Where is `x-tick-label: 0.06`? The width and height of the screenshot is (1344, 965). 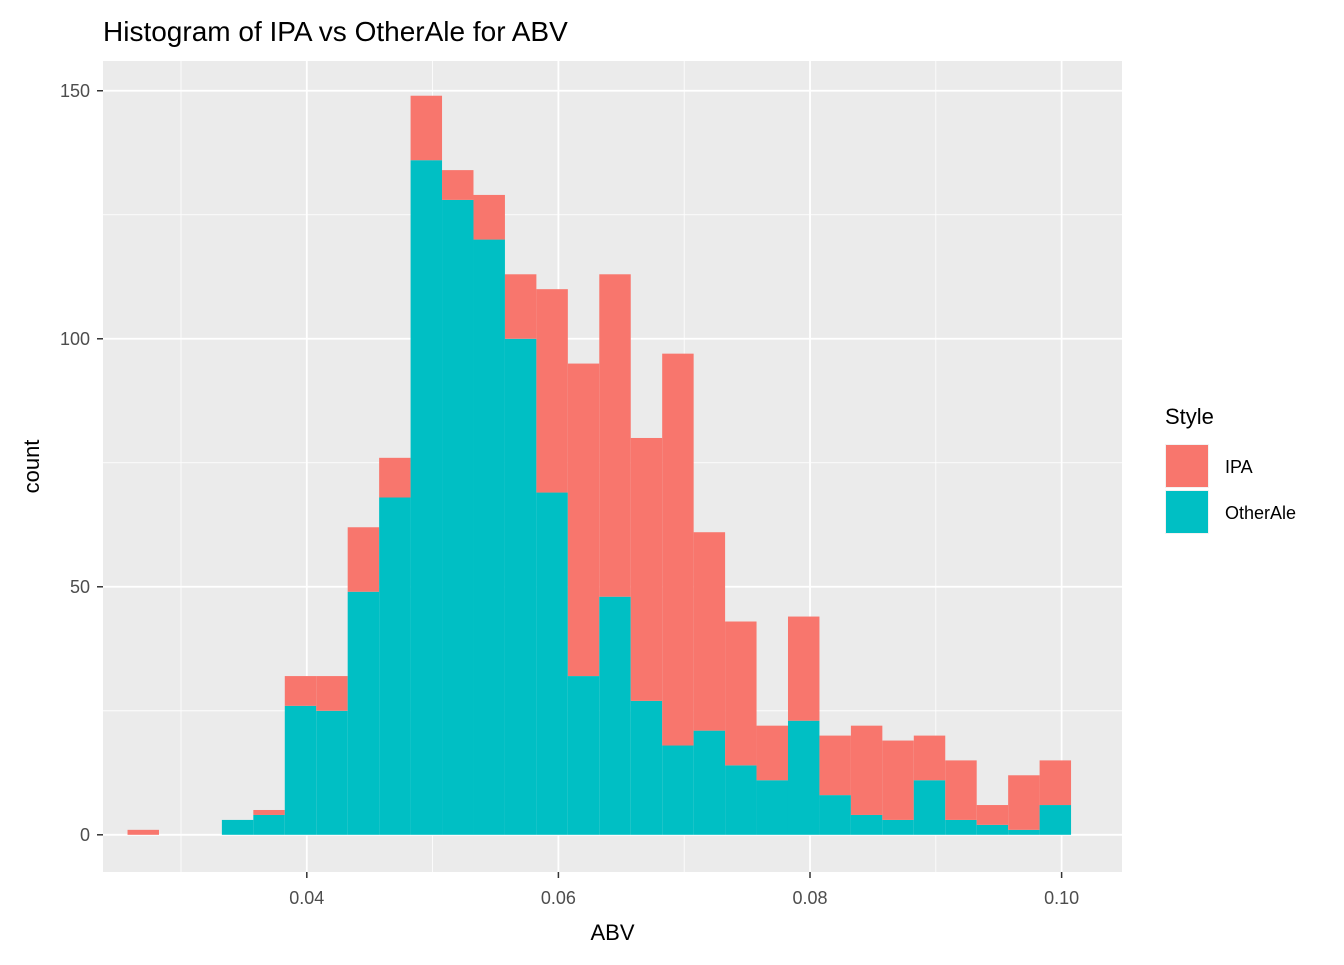 x-tick-label: 0.06 is located at coordinates (558, 898).